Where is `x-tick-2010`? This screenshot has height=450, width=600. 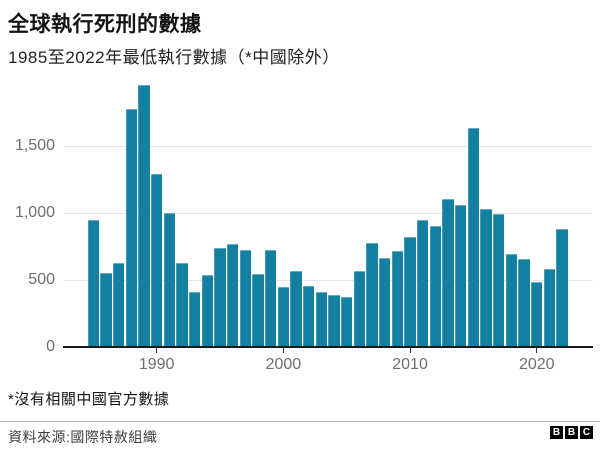
x-tick-2010 is located at coordinates (410, 350).